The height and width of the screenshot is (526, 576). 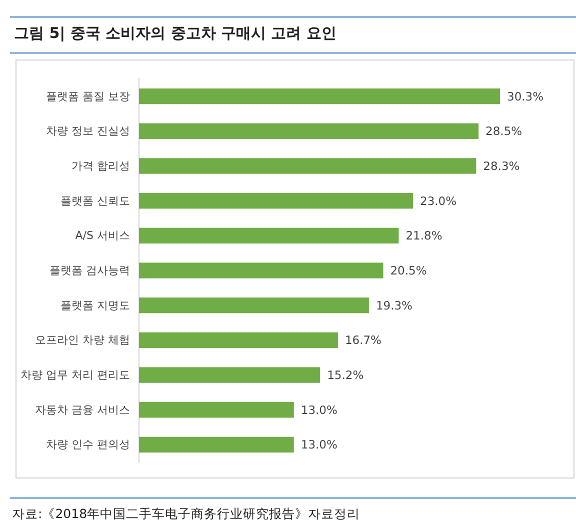 What do you see at coordinates (345, 375) in the screenshot?
I see `data-label: 15.2%` at bounding box center [345, 375].